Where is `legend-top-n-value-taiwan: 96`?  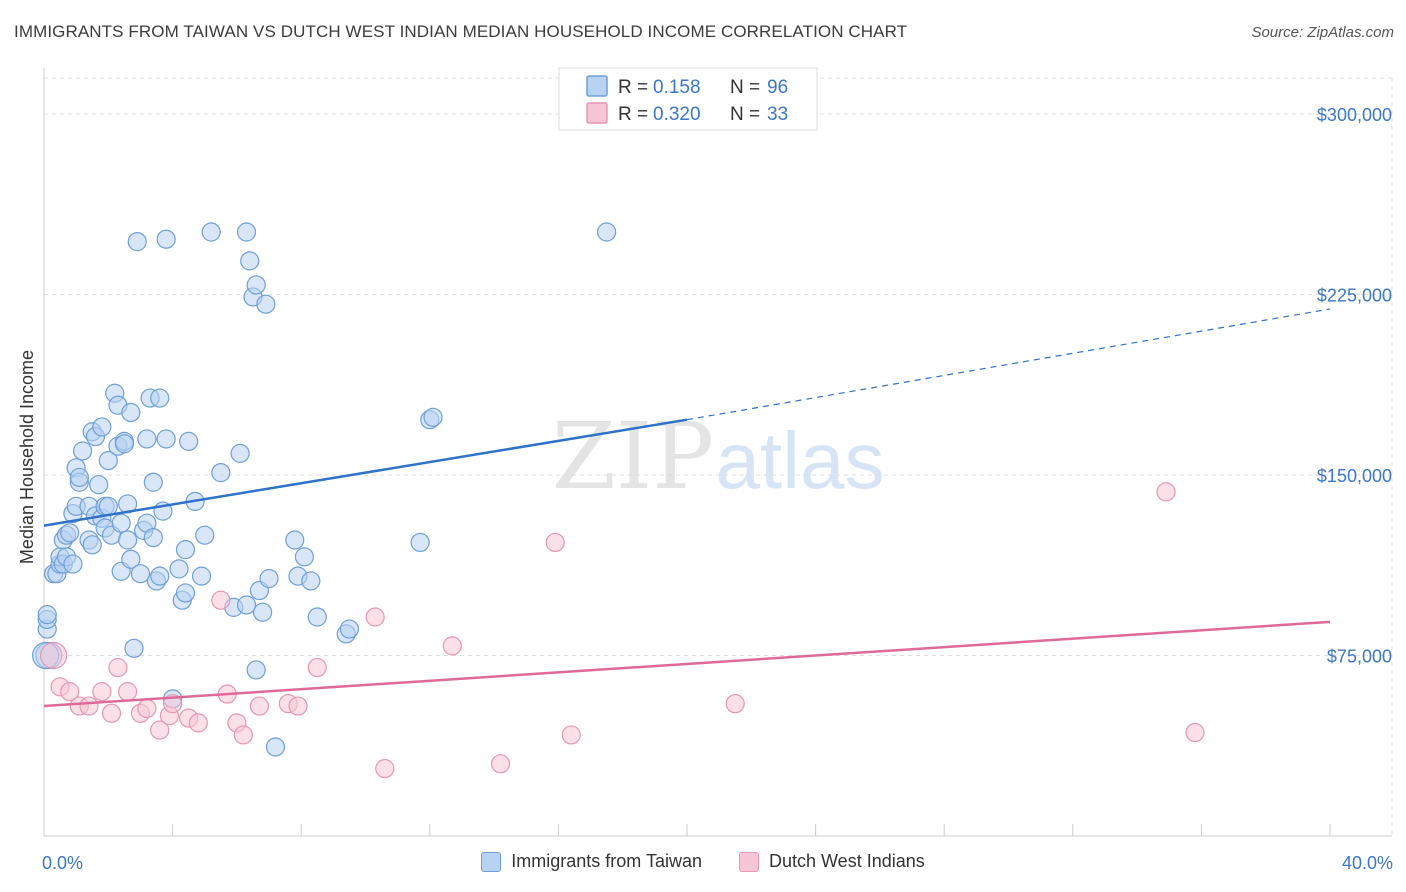
legend-top-n-value-taiwan: 96 is located at coordinates (777, 87).